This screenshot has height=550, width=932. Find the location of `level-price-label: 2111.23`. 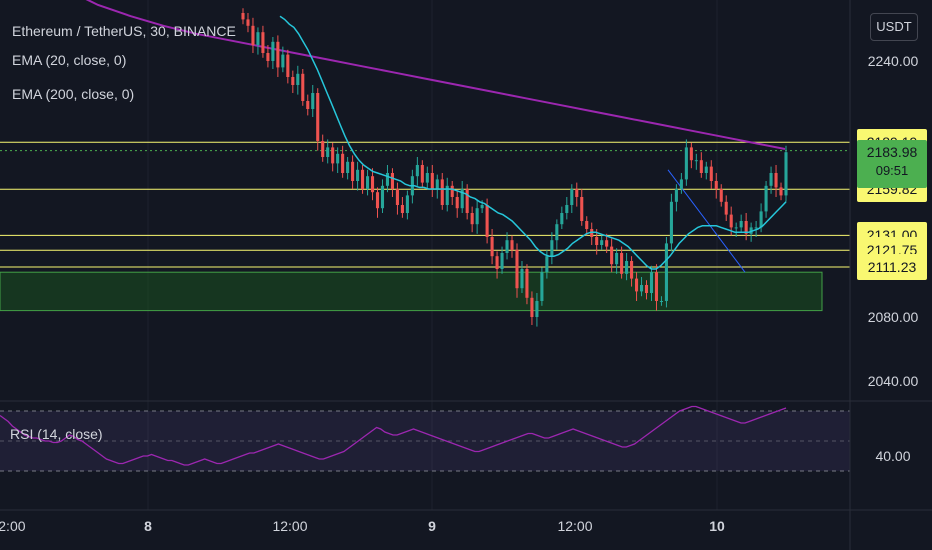

level-price-label: 2111.23 is located at coordinates (892, 267).